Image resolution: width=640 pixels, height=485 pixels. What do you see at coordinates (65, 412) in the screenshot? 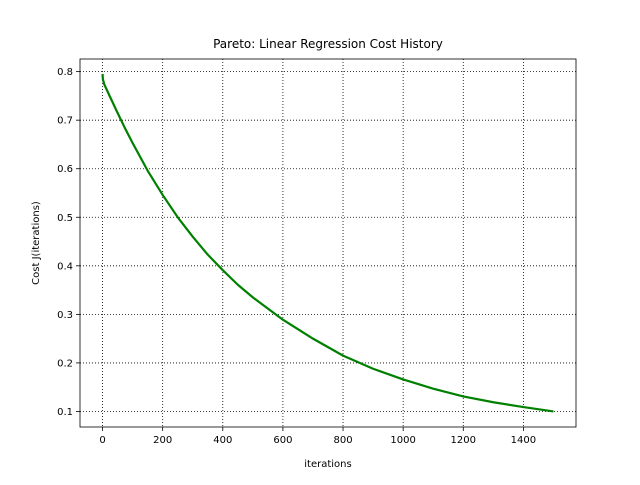
I see `y-tick-label: 0.1` at bounding box center [65, 412].